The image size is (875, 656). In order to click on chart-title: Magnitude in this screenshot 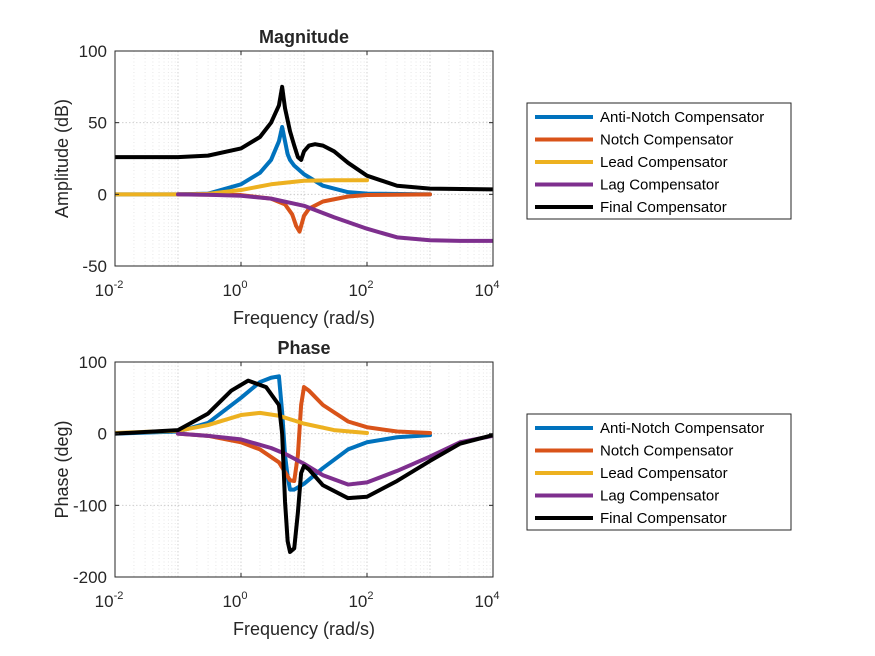, I will do `click(304, 37)`.